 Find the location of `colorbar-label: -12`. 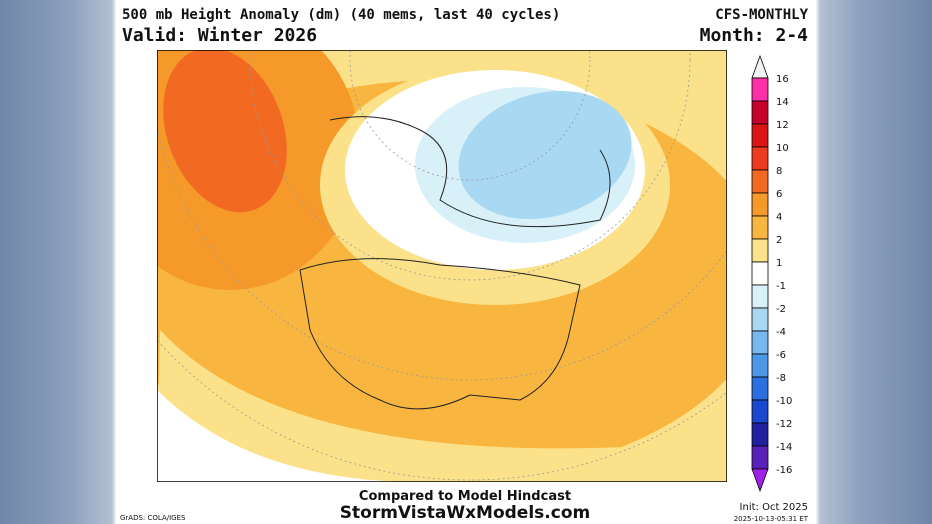

colorbar-label: -12 is located at coordinates (784, 424).